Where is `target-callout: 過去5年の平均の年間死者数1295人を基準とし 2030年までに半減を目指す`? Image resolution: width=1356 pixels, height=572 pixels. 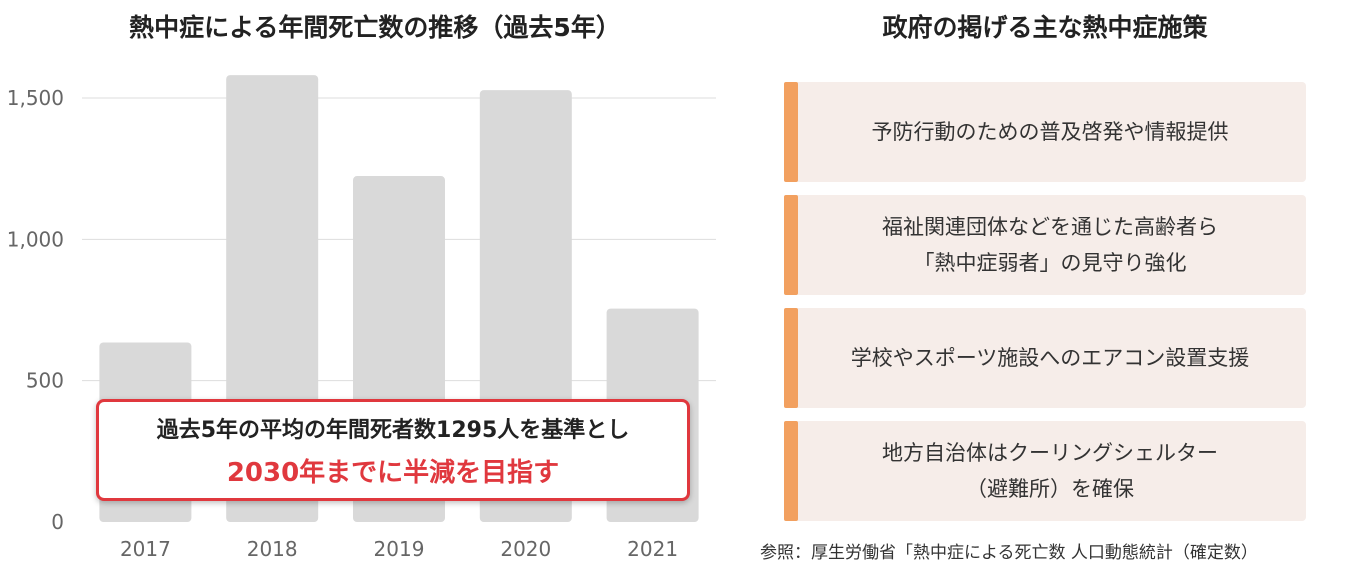 target-callout: 過去5年の平均の年間死者数1295人を基準とし 2030年までに半減を目指す is located at coordinates (393, 450).